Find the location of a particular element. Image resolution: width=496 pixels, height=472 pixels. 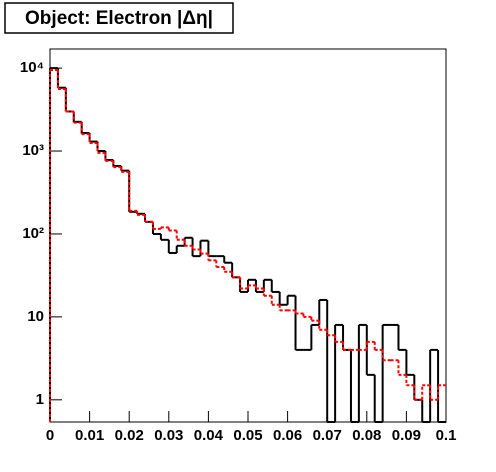

x-tick-label: 0.1 is located at coordinates (446, 435).